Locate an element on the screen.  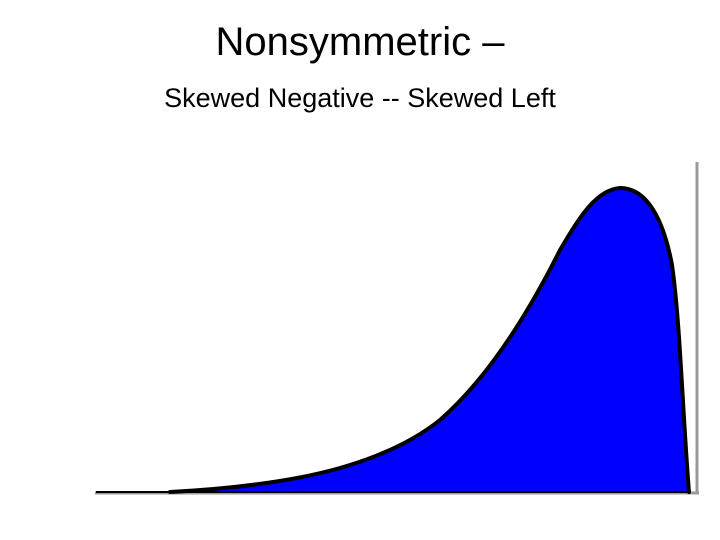
slide-title: Nonsymmetric – is located at coordinates (360, 42).